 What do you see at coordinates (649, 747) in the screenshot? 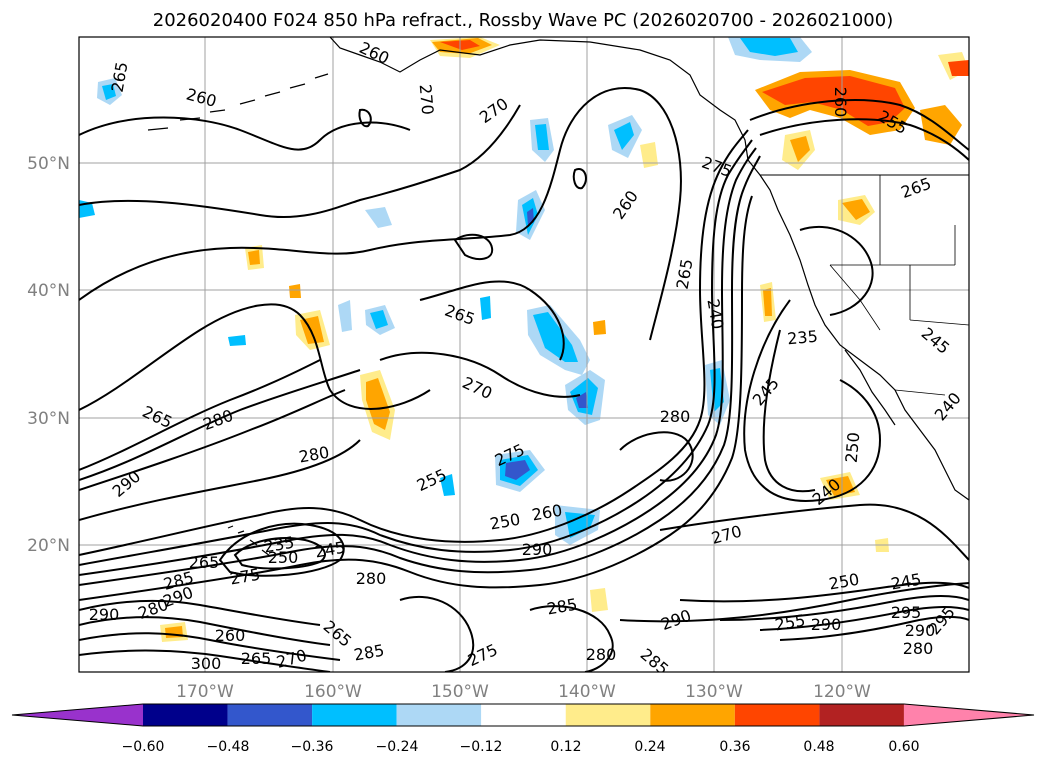
I see `colorbar-tick: 0.24` at bounding box center [649, 747].